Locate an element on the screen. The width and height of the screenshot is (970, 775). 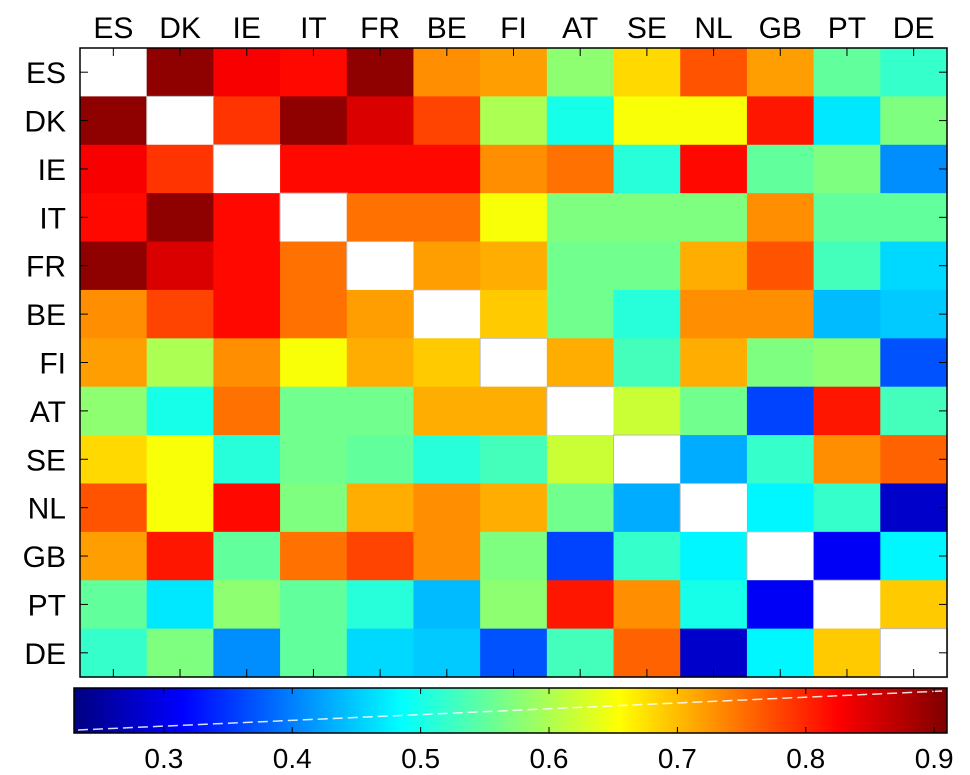
x-tick-label: IT is located at coordinates (313, 28).